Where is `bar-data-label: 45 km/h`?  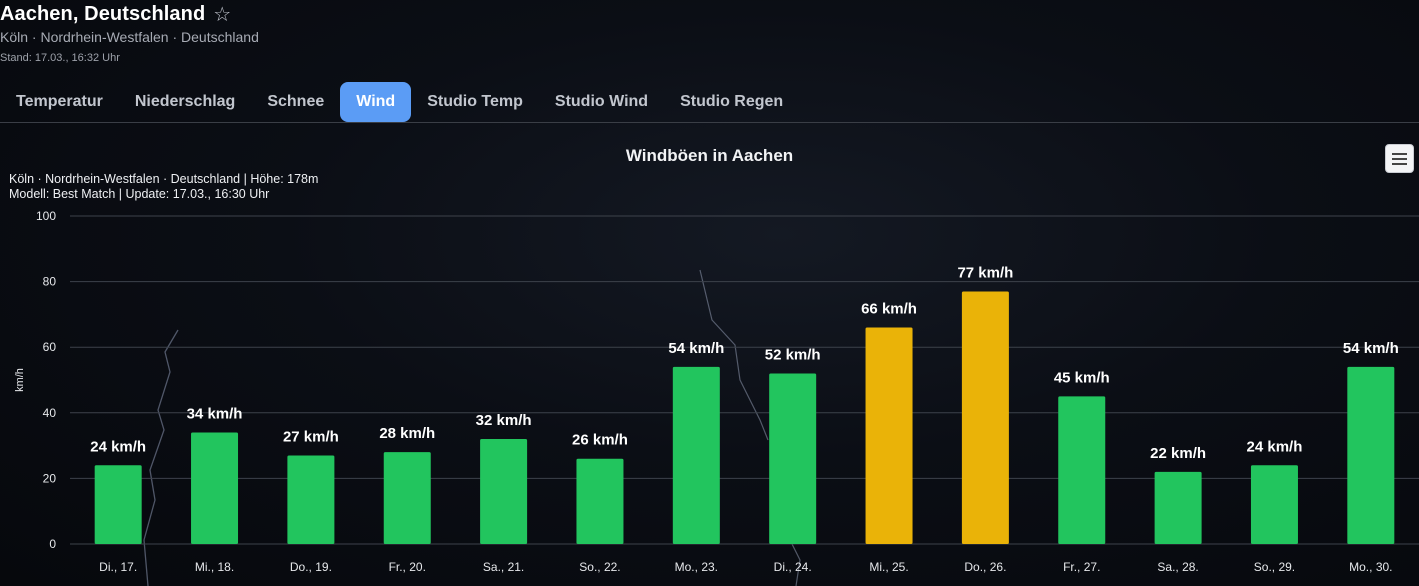
bar-data-label: 45 km/h is located at coordinates (1082, 377).